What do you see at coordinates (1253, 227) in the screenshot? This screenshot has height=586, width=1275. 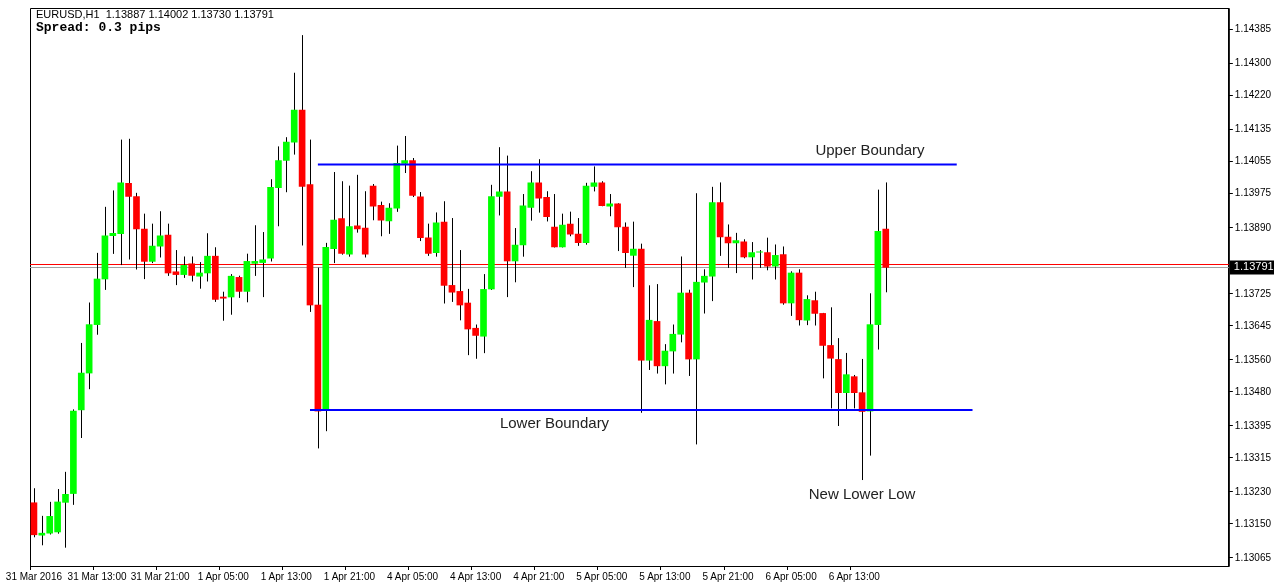 I see `y-tick-label: 1.13890` at bounding box center [1253, 227].